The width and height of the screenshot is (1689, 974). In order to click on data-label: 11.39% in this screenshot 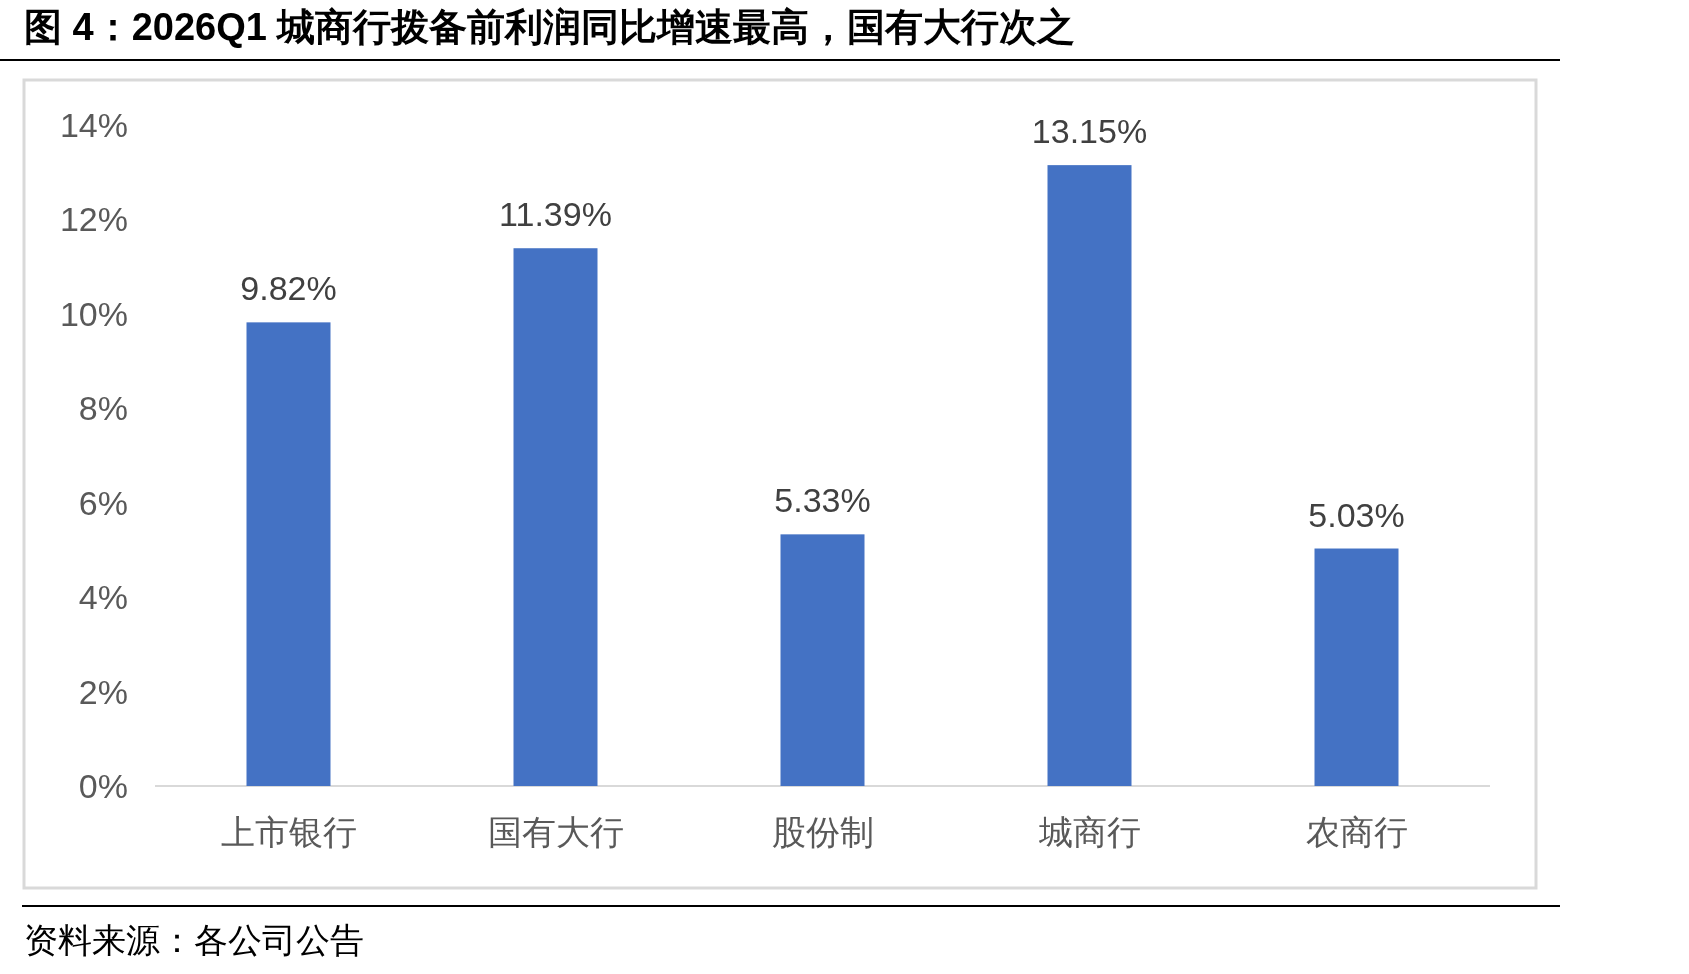, I will do `click(555, 214)`.